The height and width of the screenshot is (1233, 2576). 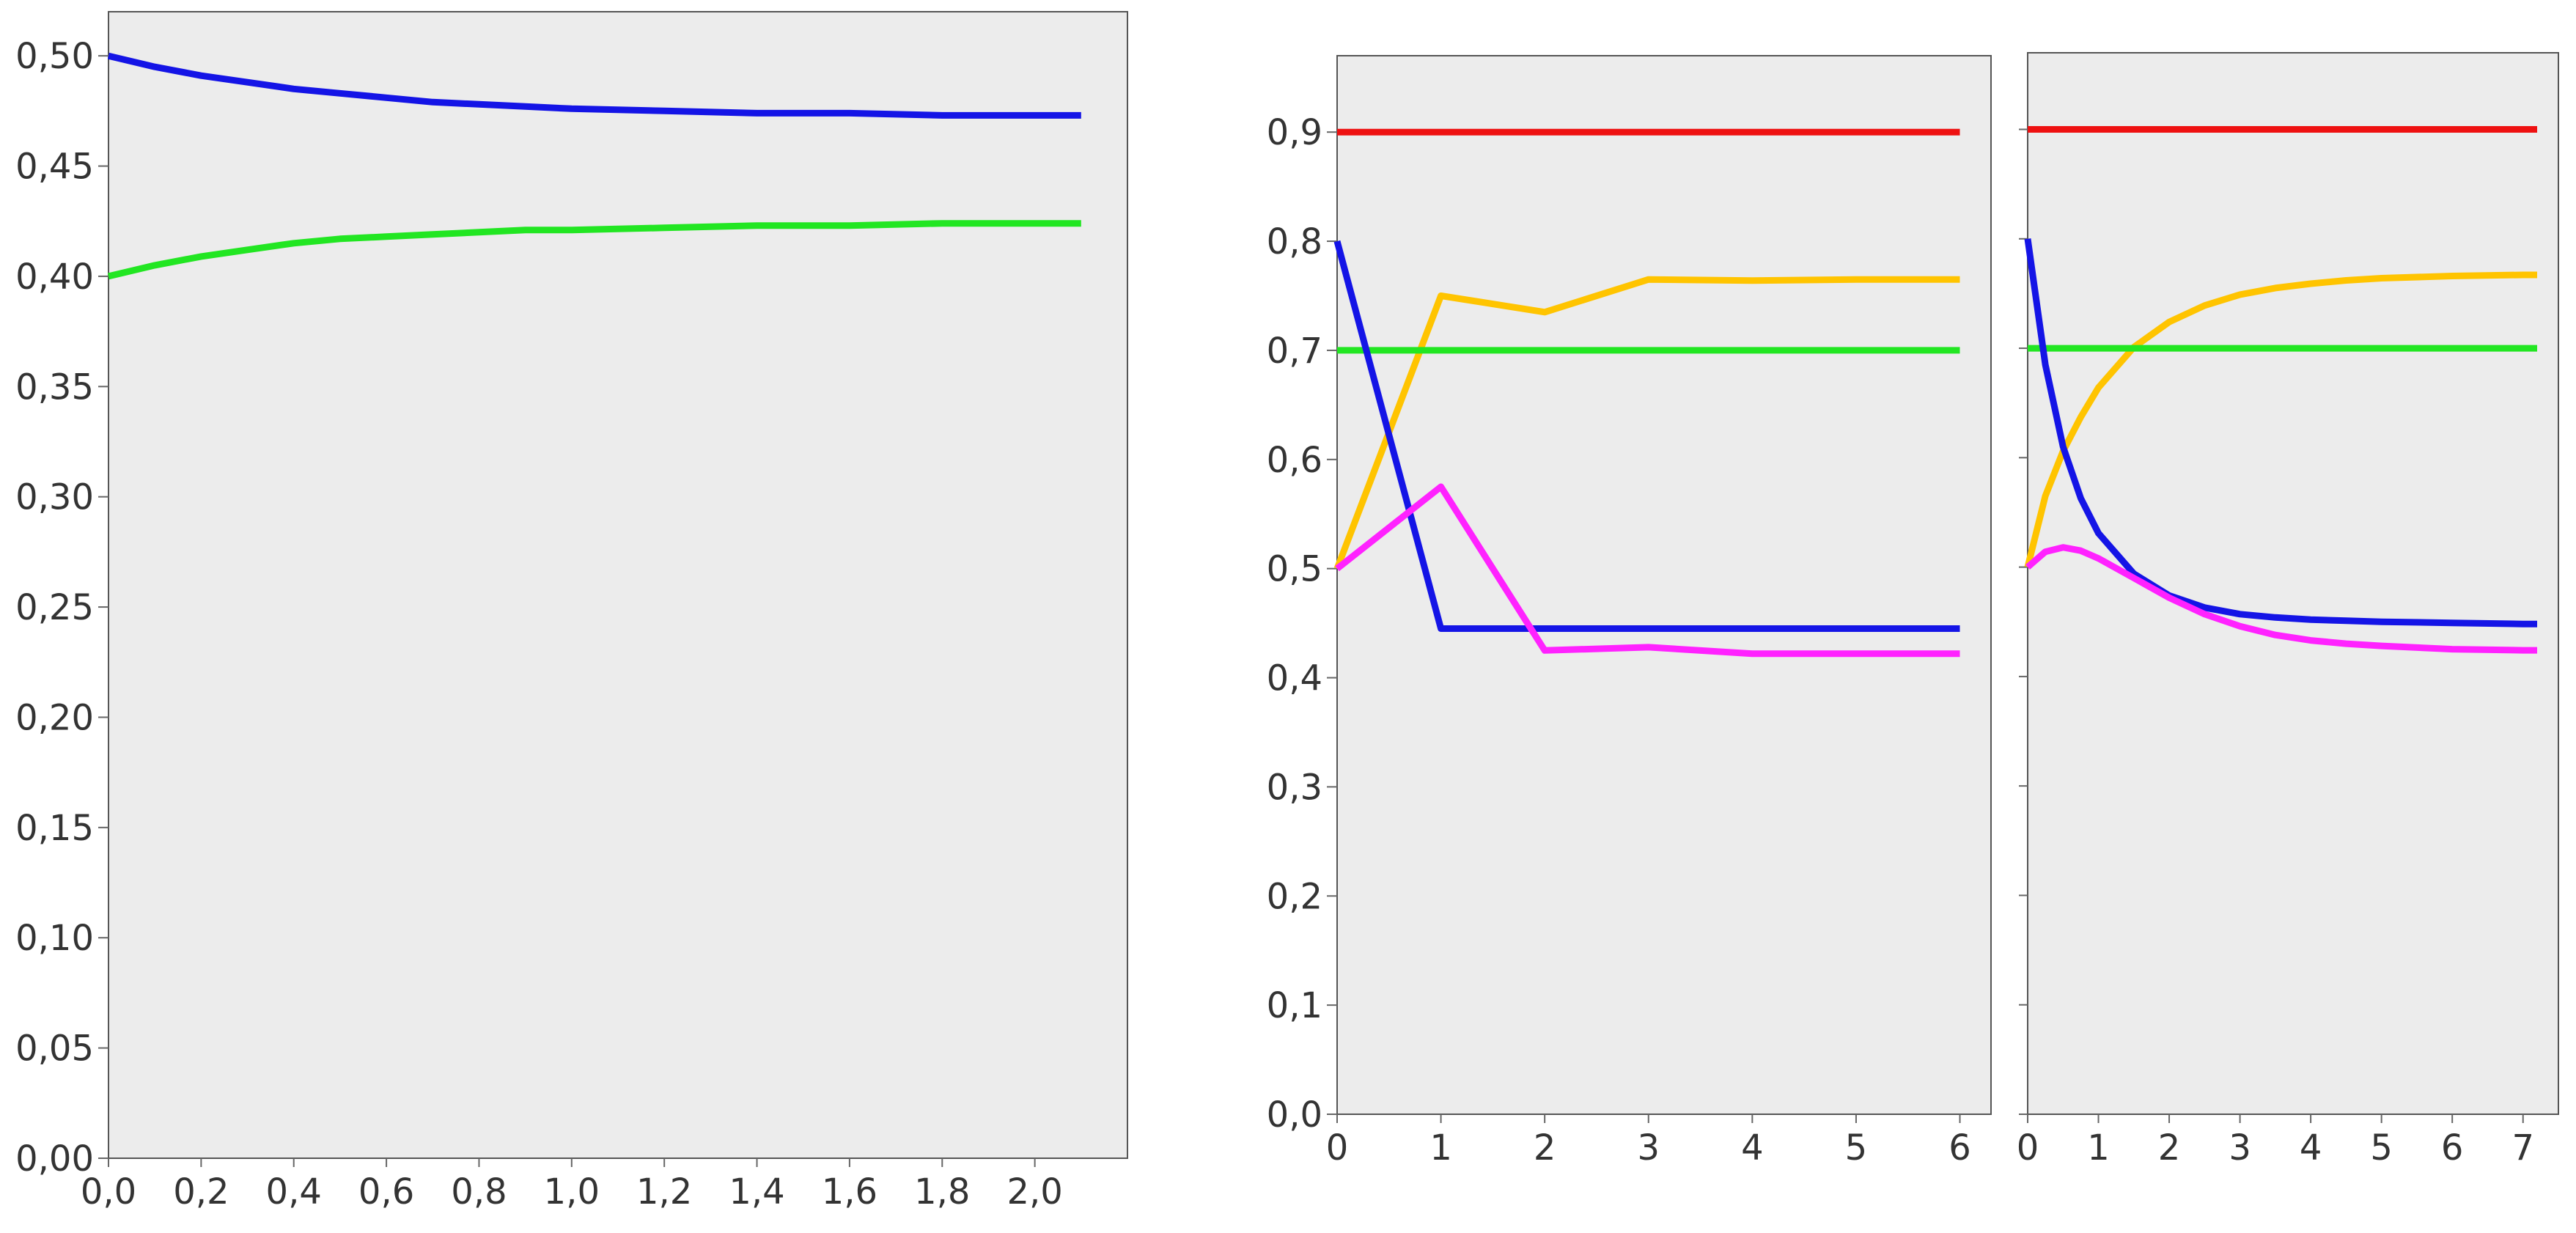 I want to click on y-tick-label: 0,40, so click(x=54, y=277).